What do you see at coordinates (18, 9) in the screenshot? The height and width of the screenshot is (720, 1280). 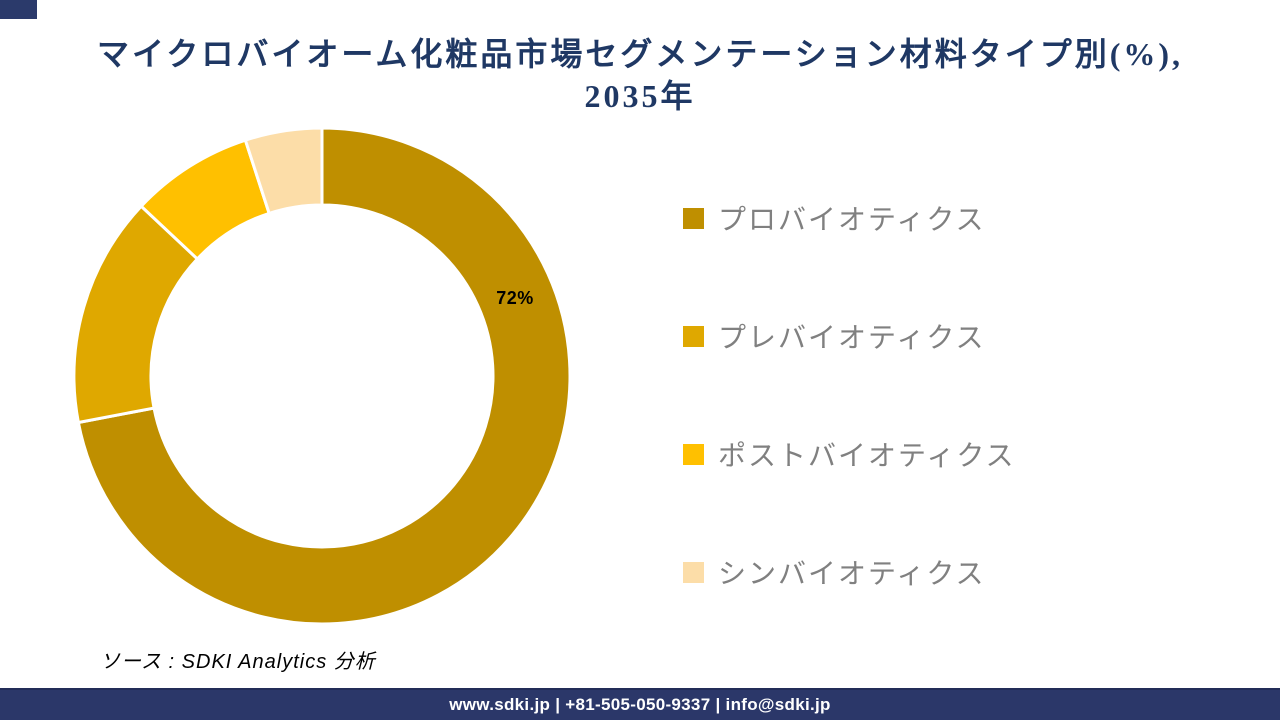 I see `corner-accent-block` at bounding box center [18, 9].